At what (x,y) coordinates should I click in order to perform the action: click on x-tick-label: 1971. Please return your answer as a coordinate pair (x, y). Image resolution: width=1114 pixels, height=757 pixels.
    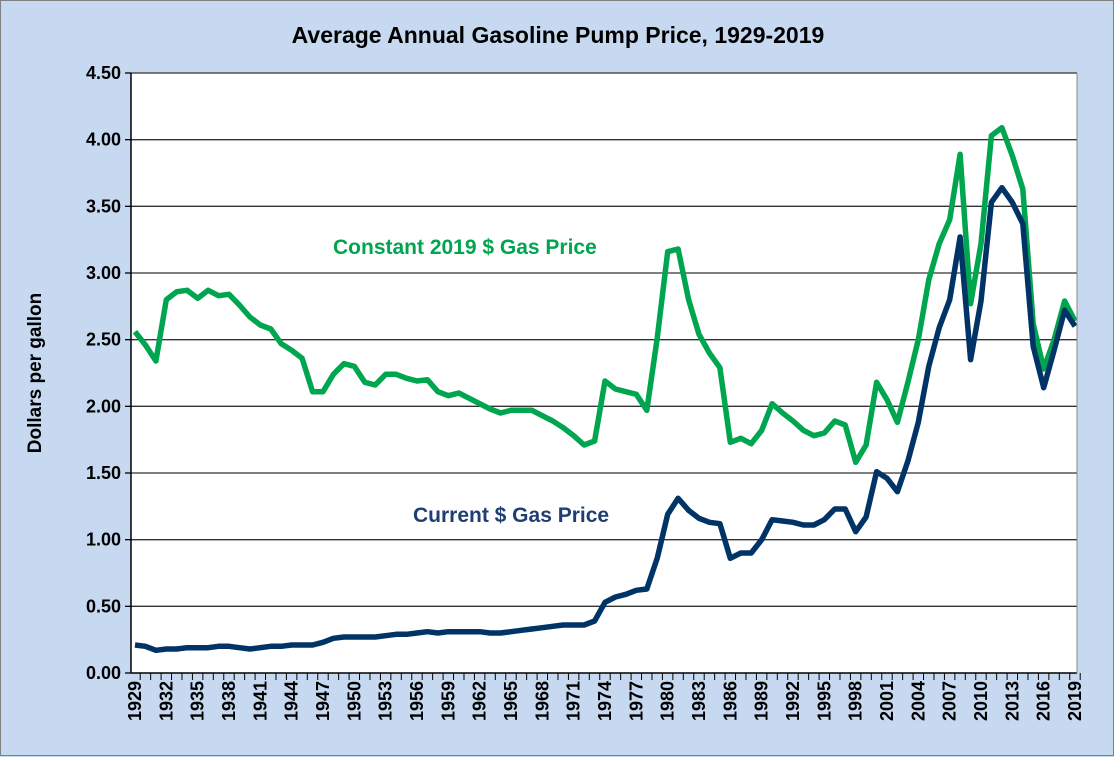
    Looking at the image, I should click on (574, 701).